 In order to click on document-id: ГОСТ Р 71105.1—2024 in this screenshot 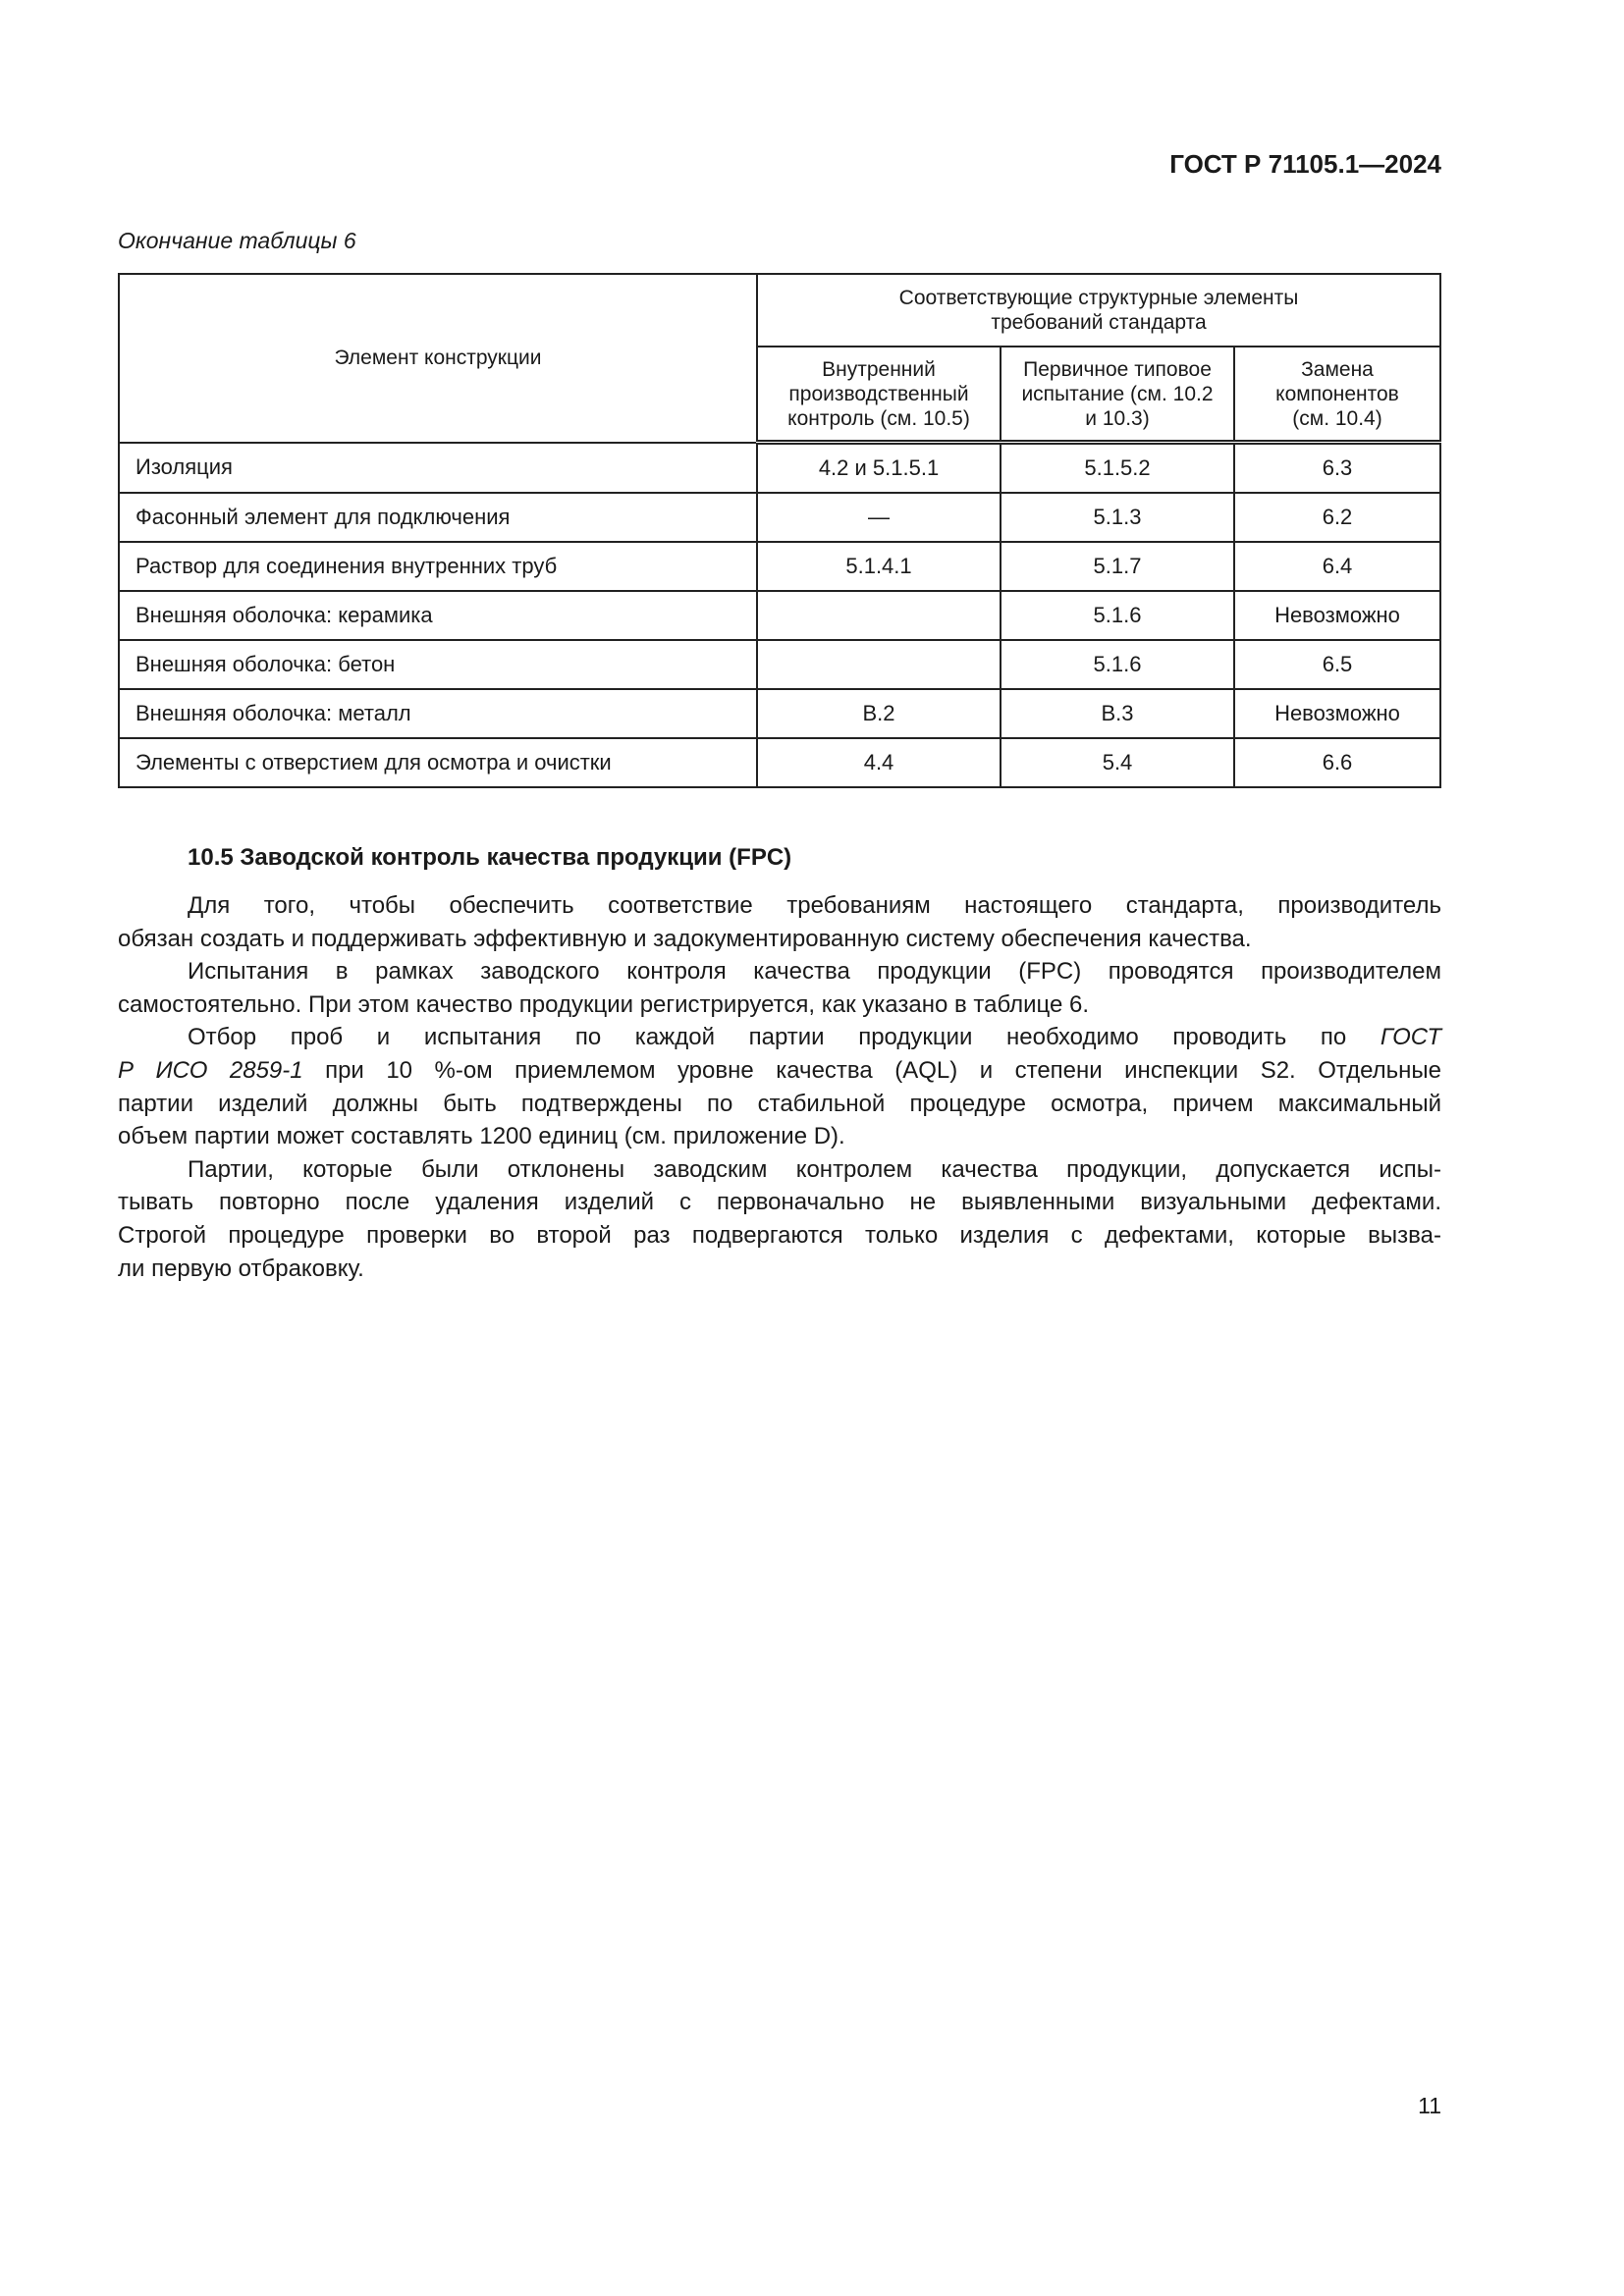, I will do `click(1305, 164)`.